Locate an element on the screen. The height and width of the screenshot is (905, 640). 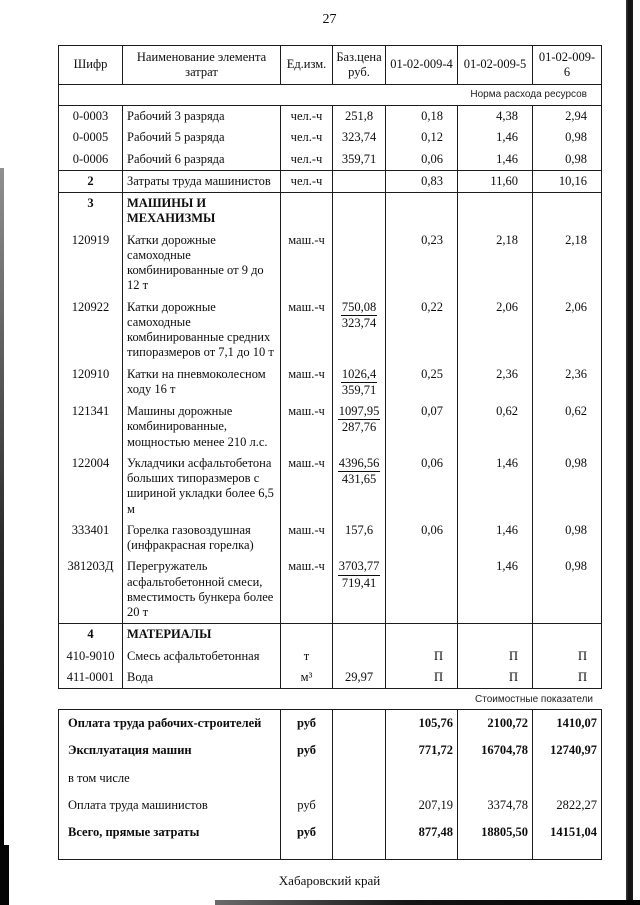
cell-norm-009-4: П is located at coordinates (421, 677).